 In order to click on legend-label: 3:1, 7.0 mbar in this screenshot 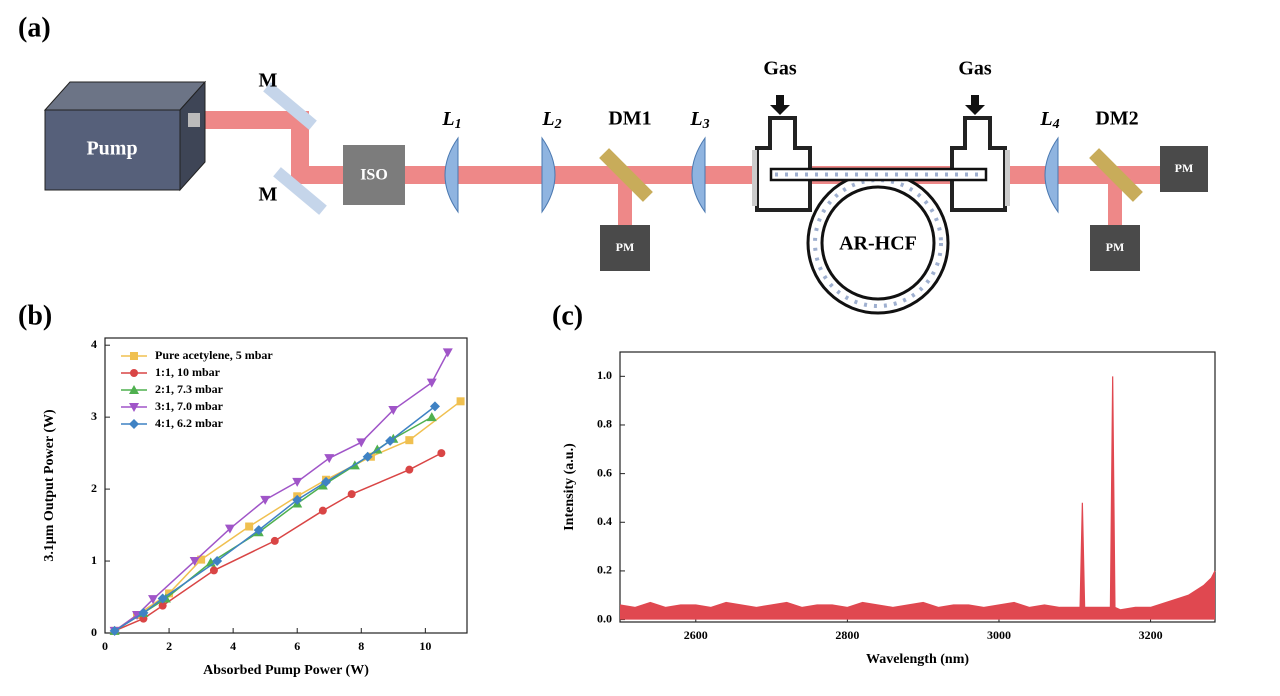, I will do `click(189, 406)`.